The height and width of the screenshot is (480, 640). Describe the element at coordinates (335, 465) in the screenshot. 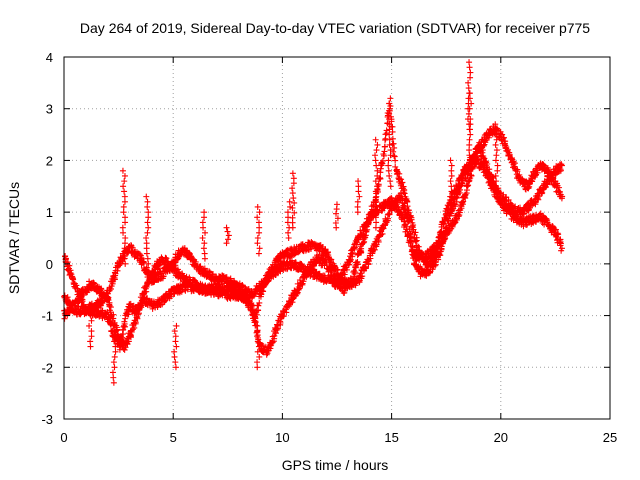

I see `x-axis-label: GPS time / hours` at that location.